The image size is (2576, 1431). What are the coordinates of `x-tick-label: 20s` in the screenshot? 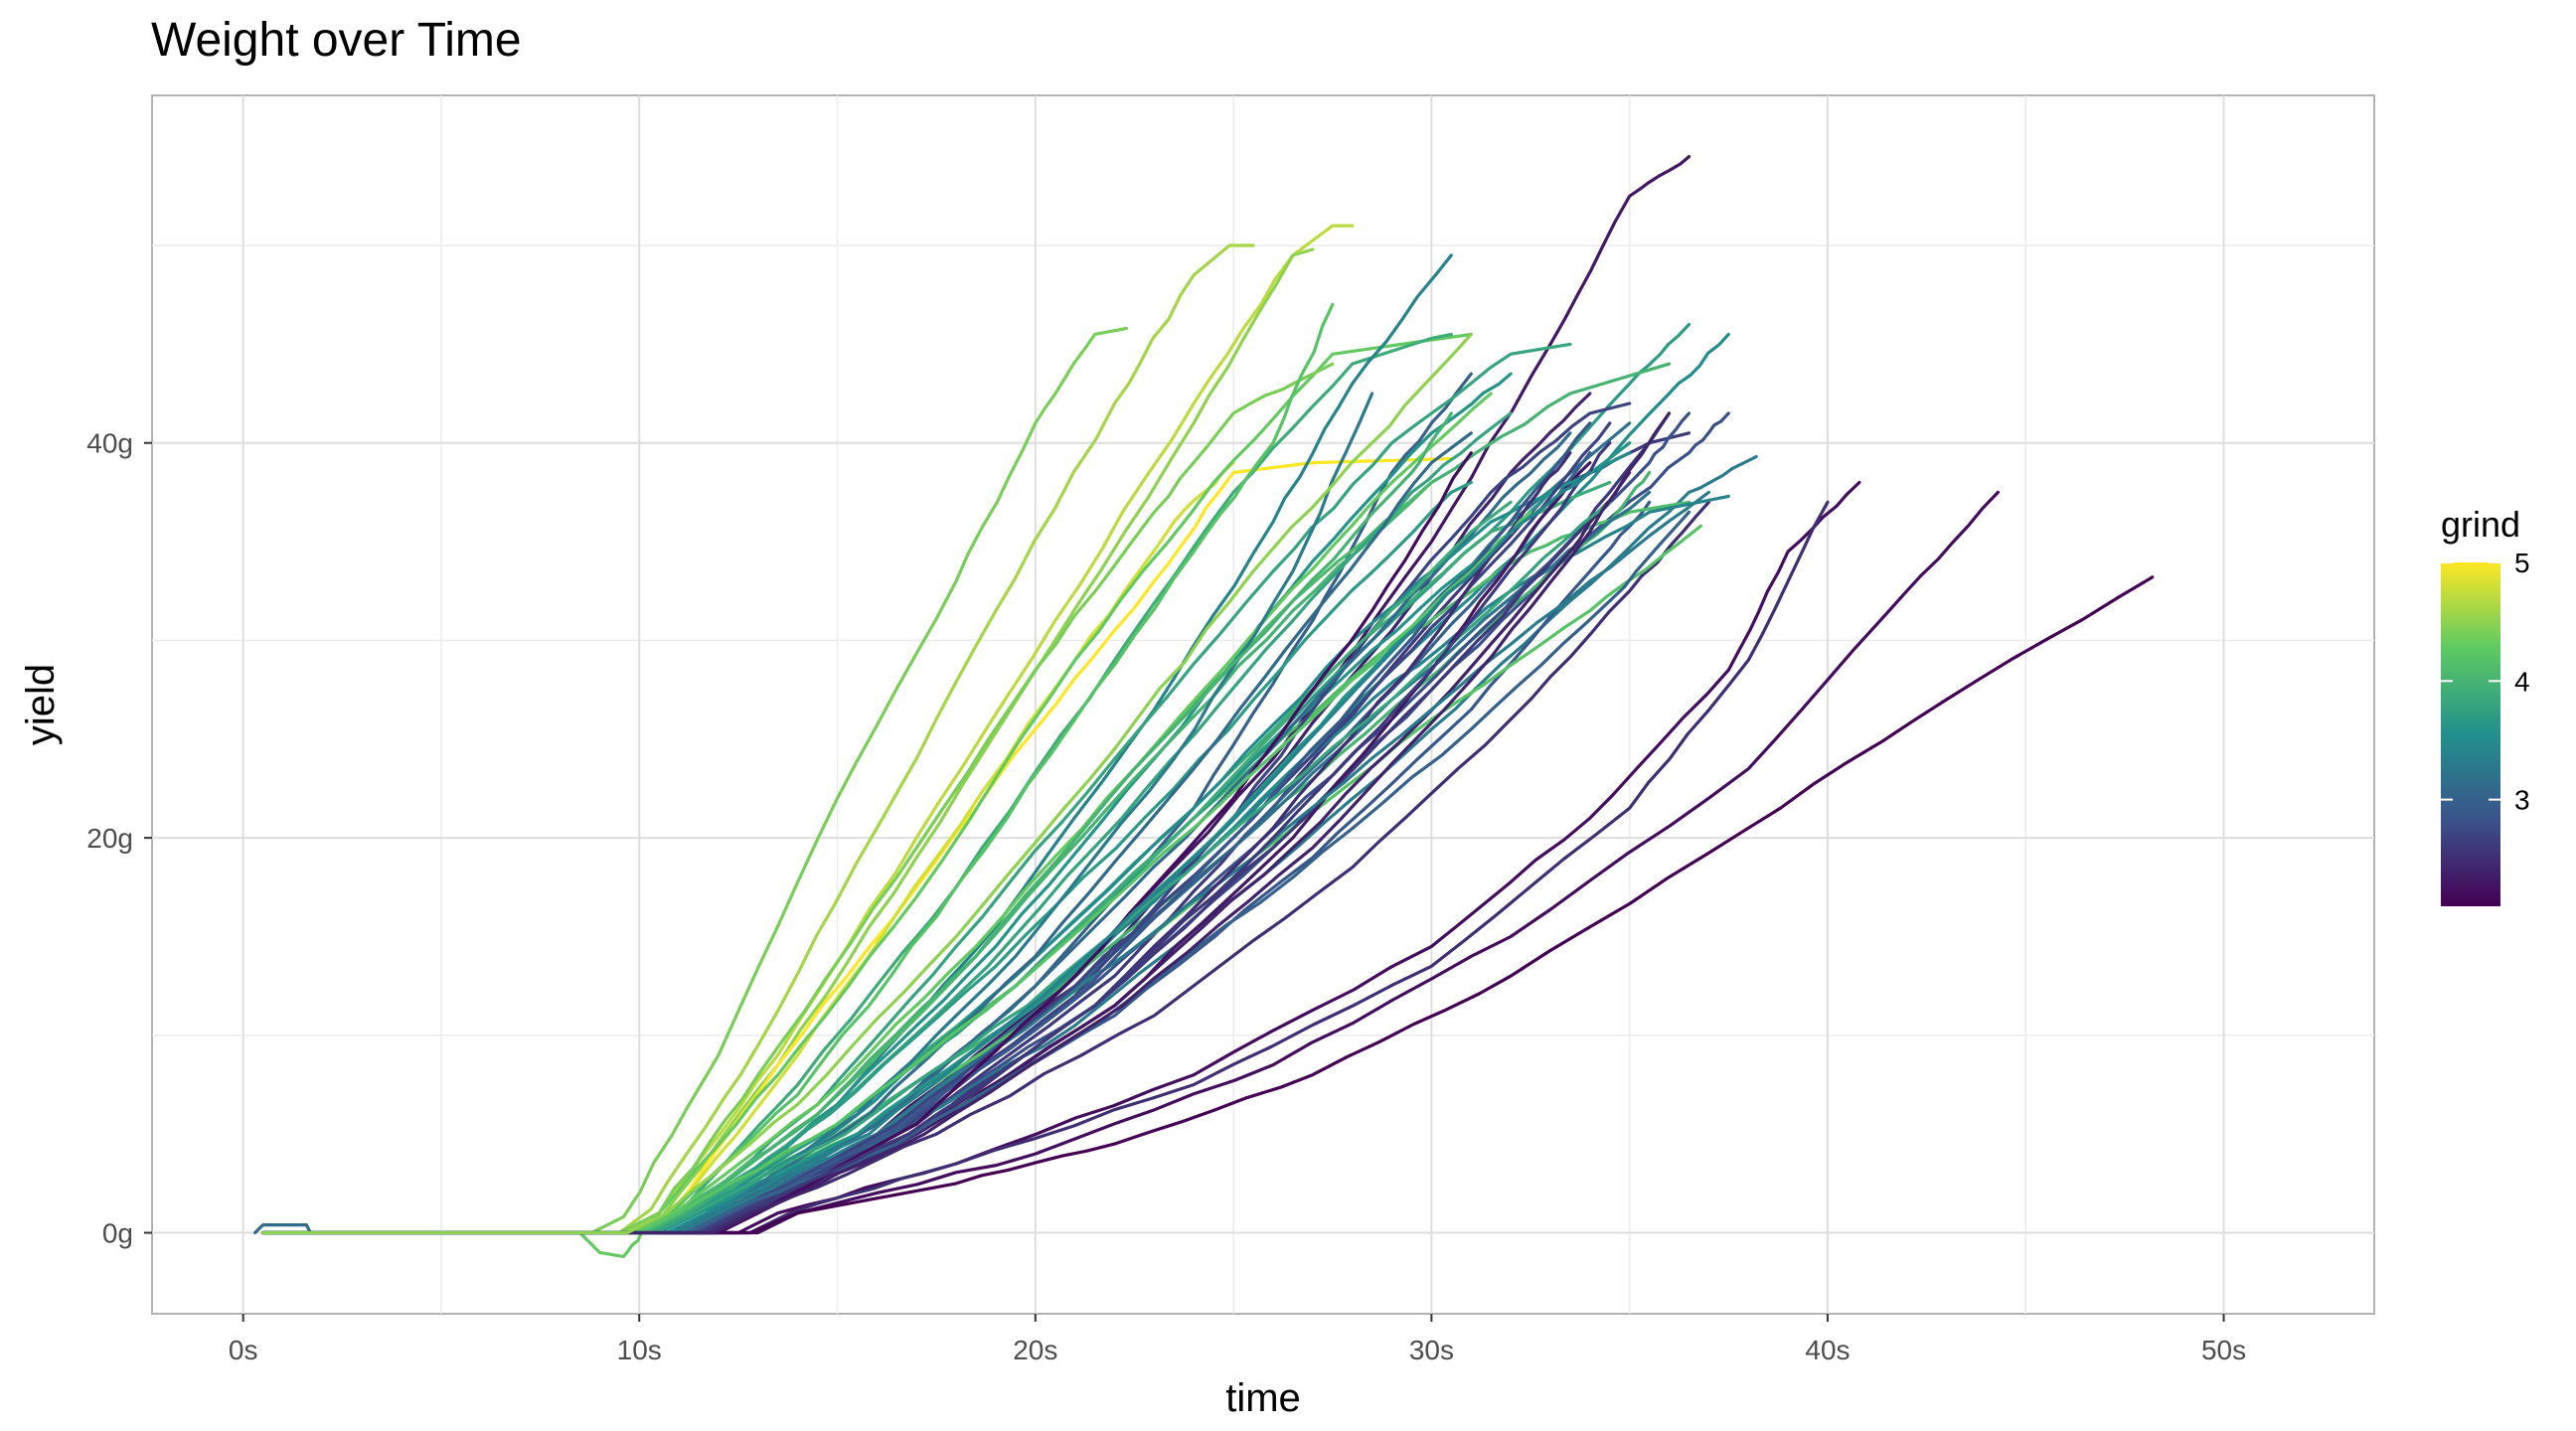 It's located at (1035, 1350).